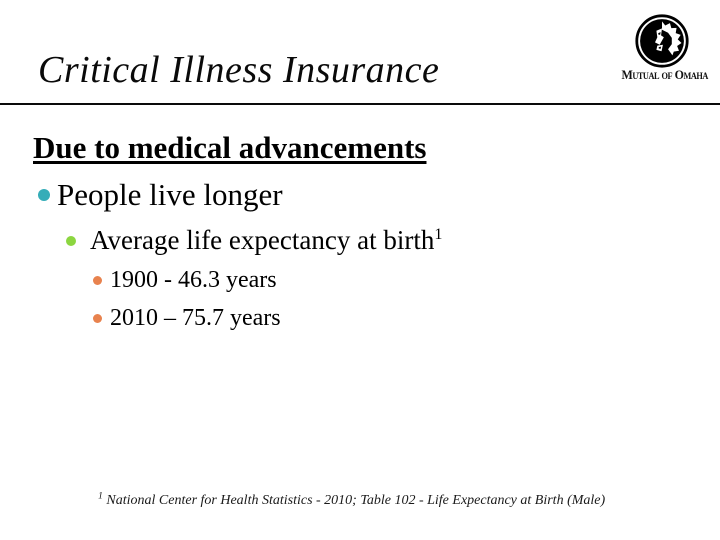  Describe the element at coordinates (438, 234) in the screenshot. I see `footnote-reference-mark: 1` at that location.